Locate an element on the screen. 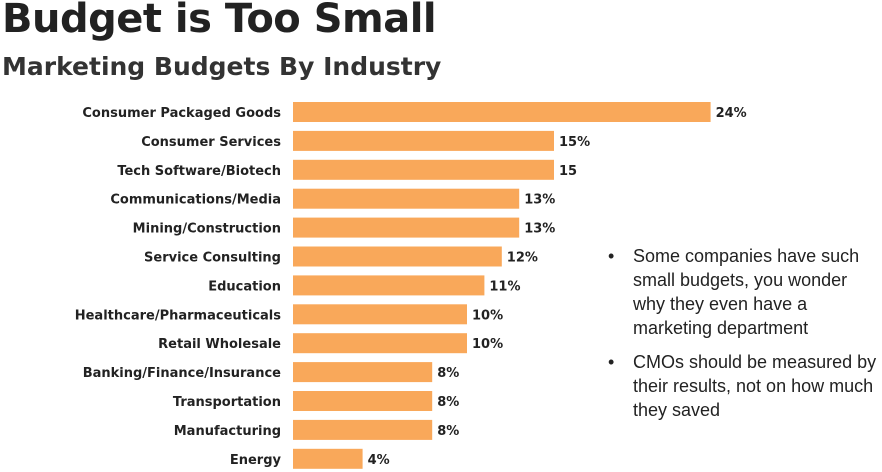  category-label: Healthcare/Pharmaceuticals is located at coordinates (178, 315).